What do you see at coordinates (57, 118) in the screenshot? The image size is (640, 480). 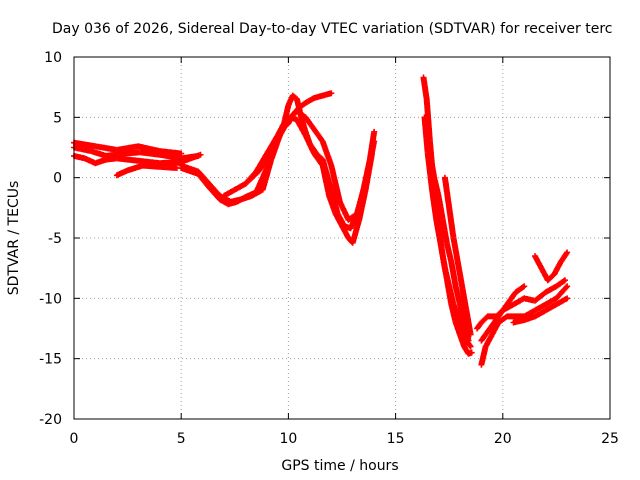 I see `y-tick-label: 5` at bounding box center [57, 118].